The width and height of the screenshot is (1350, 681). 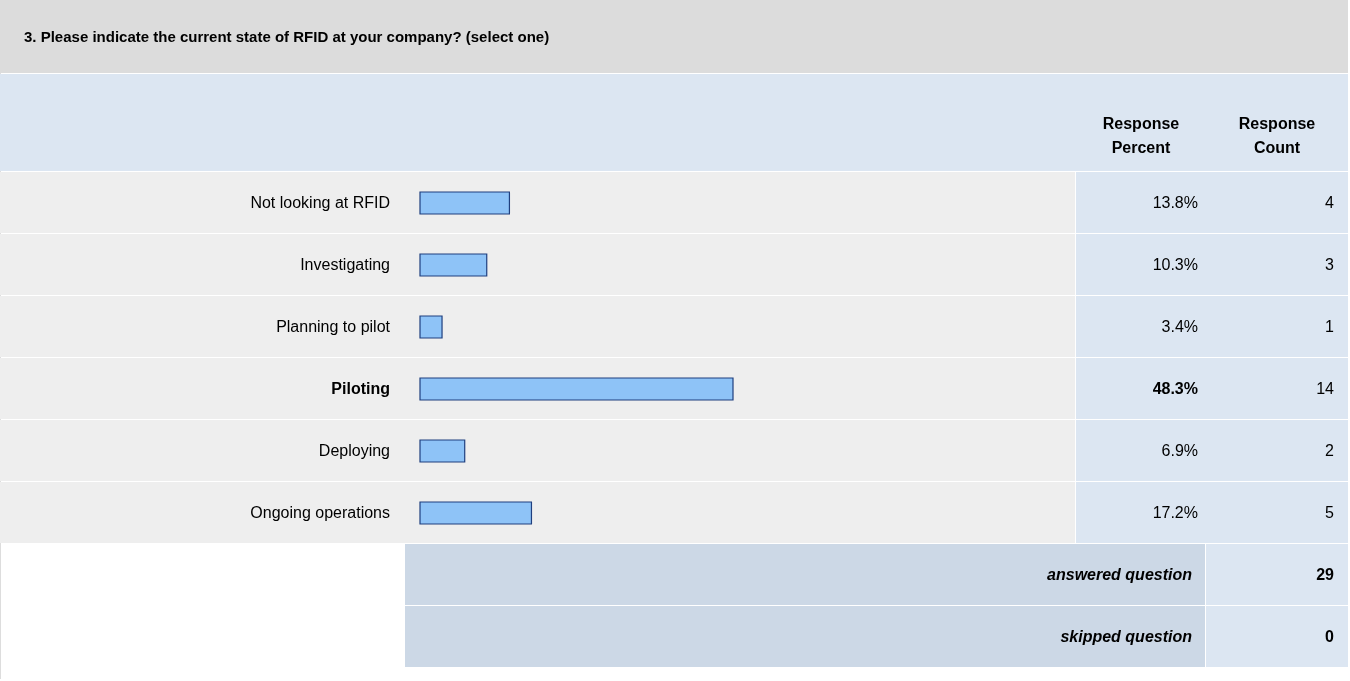 What do you see at coordinates (1175, 512) in the screenshot?
I see `data-label: 17.2%` at bounding box center [1175, 512].